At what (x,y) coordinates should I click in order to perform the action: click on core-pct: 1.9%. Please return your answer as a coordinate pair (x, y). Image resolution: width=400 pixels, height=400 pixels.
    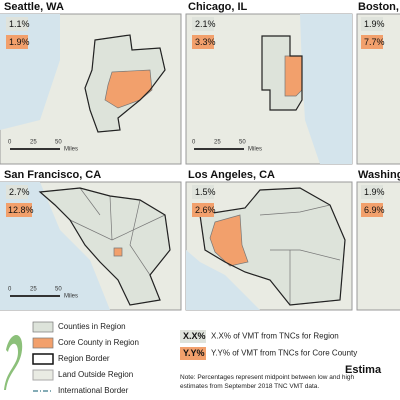
    Looking at the image, I should click on (19, 42).